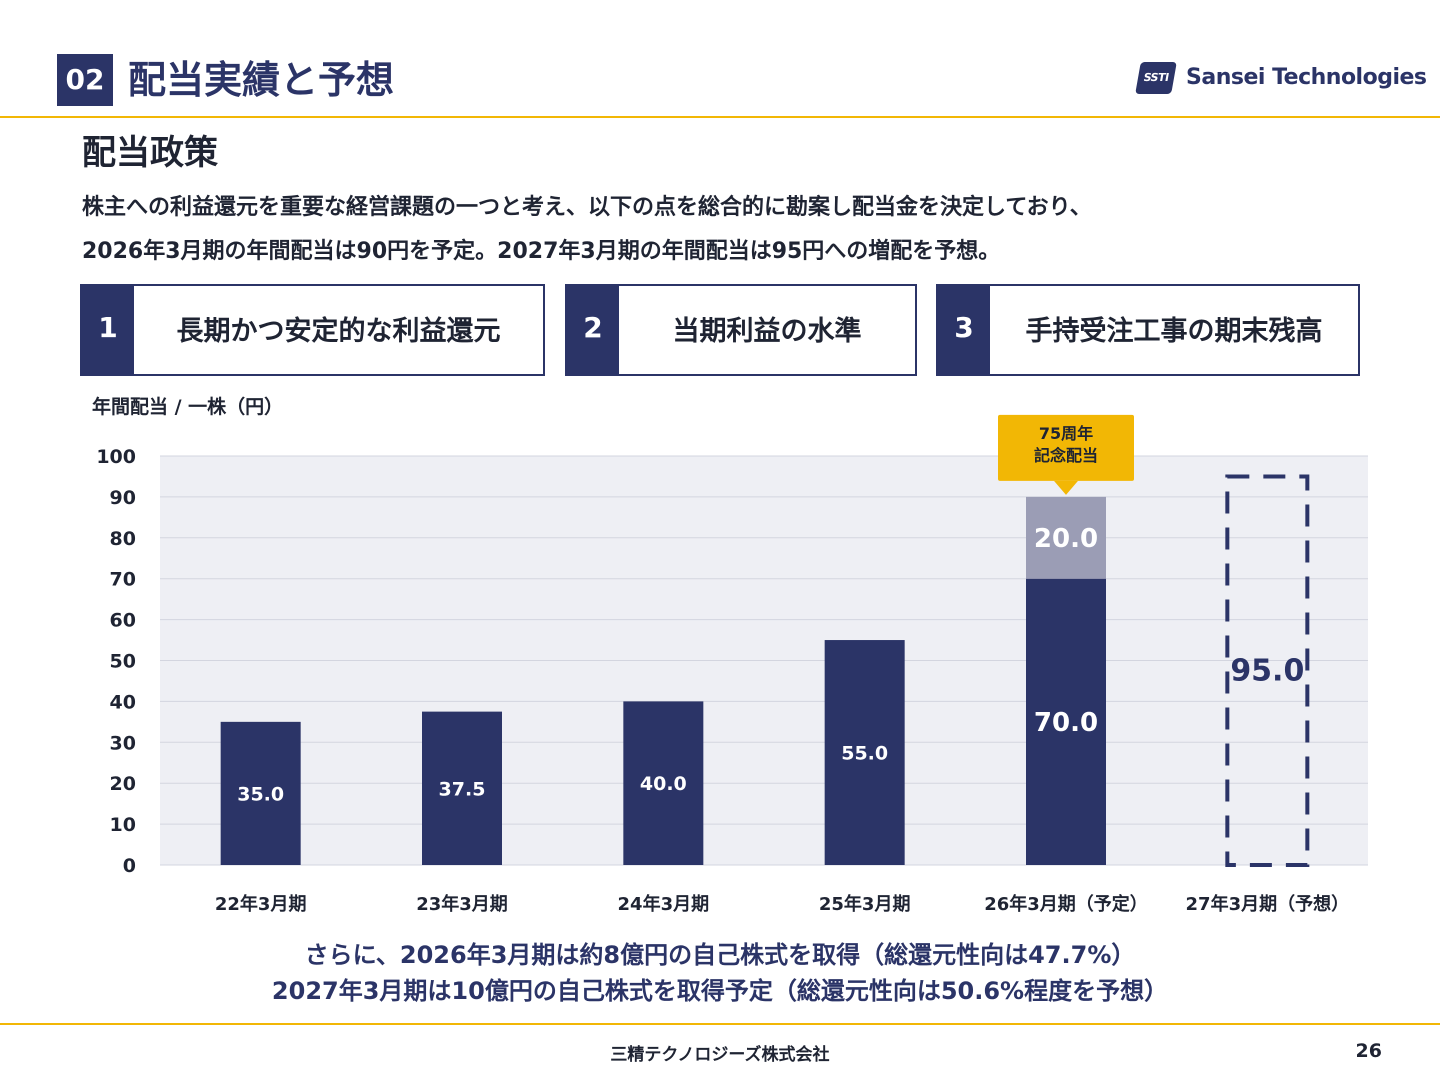 Image resolution: width=1440 pixels, height=1080 pixels. Describe the element at coordinates (150, 153) in the screenshot. I see `section-title: 配当政策` at that location.